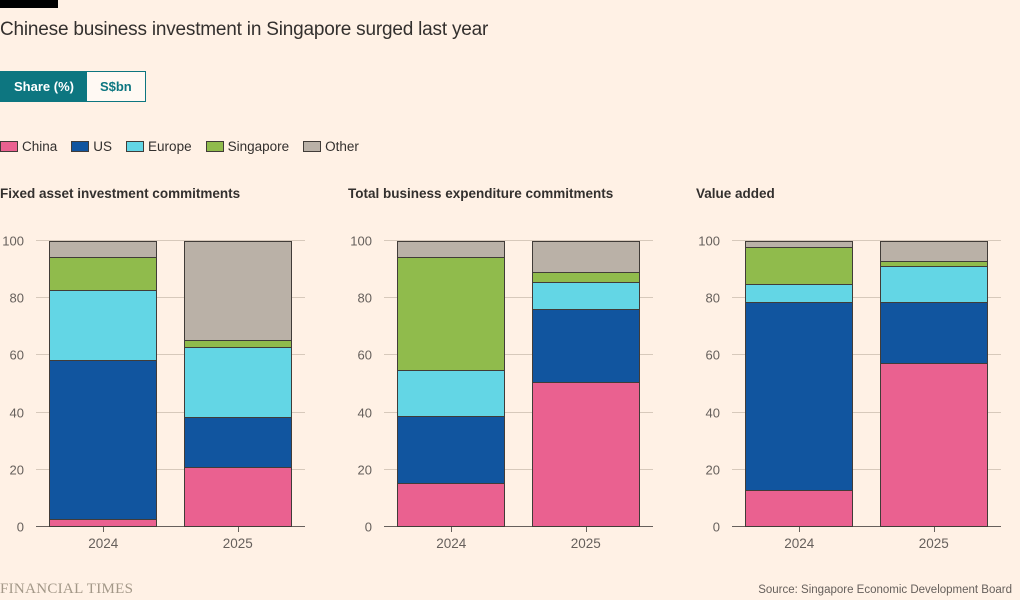  What do you see at coordinates (40, 146) in the screenshot?
I see `legend-label-china: China` at bounding box center [40, 146].